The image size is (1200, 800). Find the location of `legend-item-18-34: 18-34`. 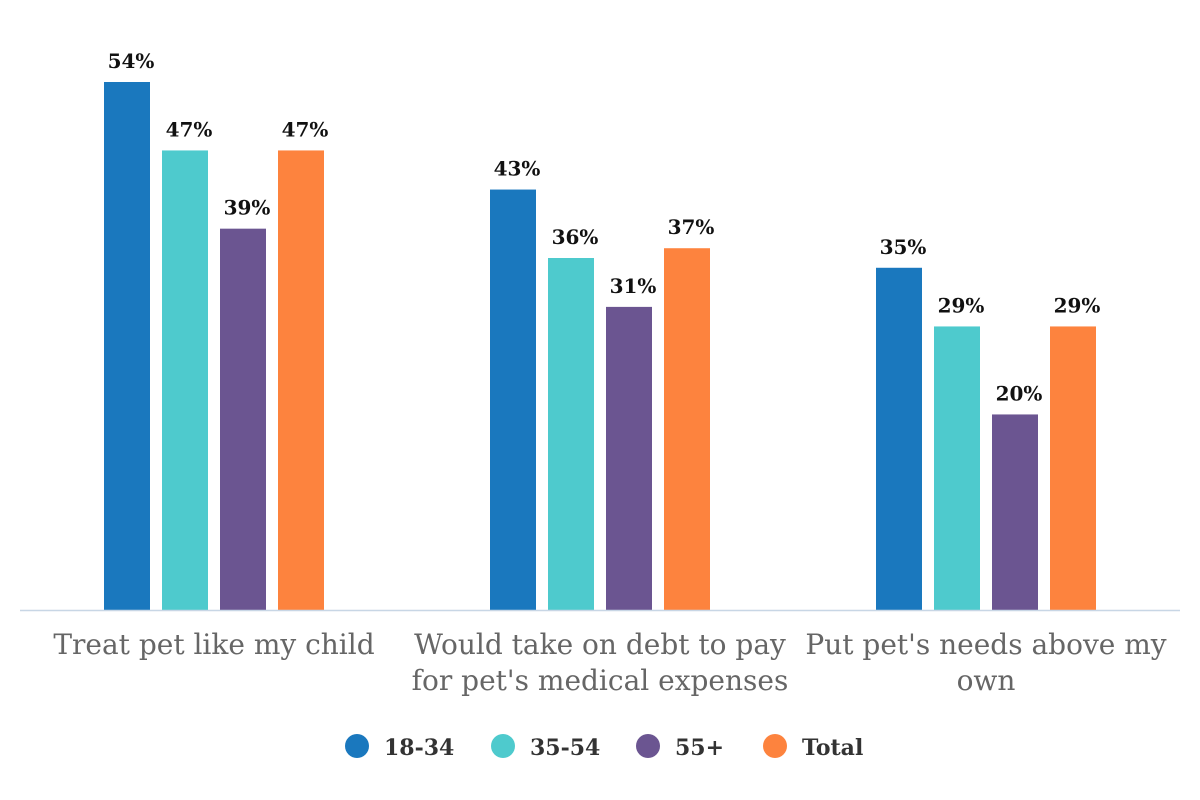

legend-item-18-34: 18-34 is located at coordinates (399, 747).